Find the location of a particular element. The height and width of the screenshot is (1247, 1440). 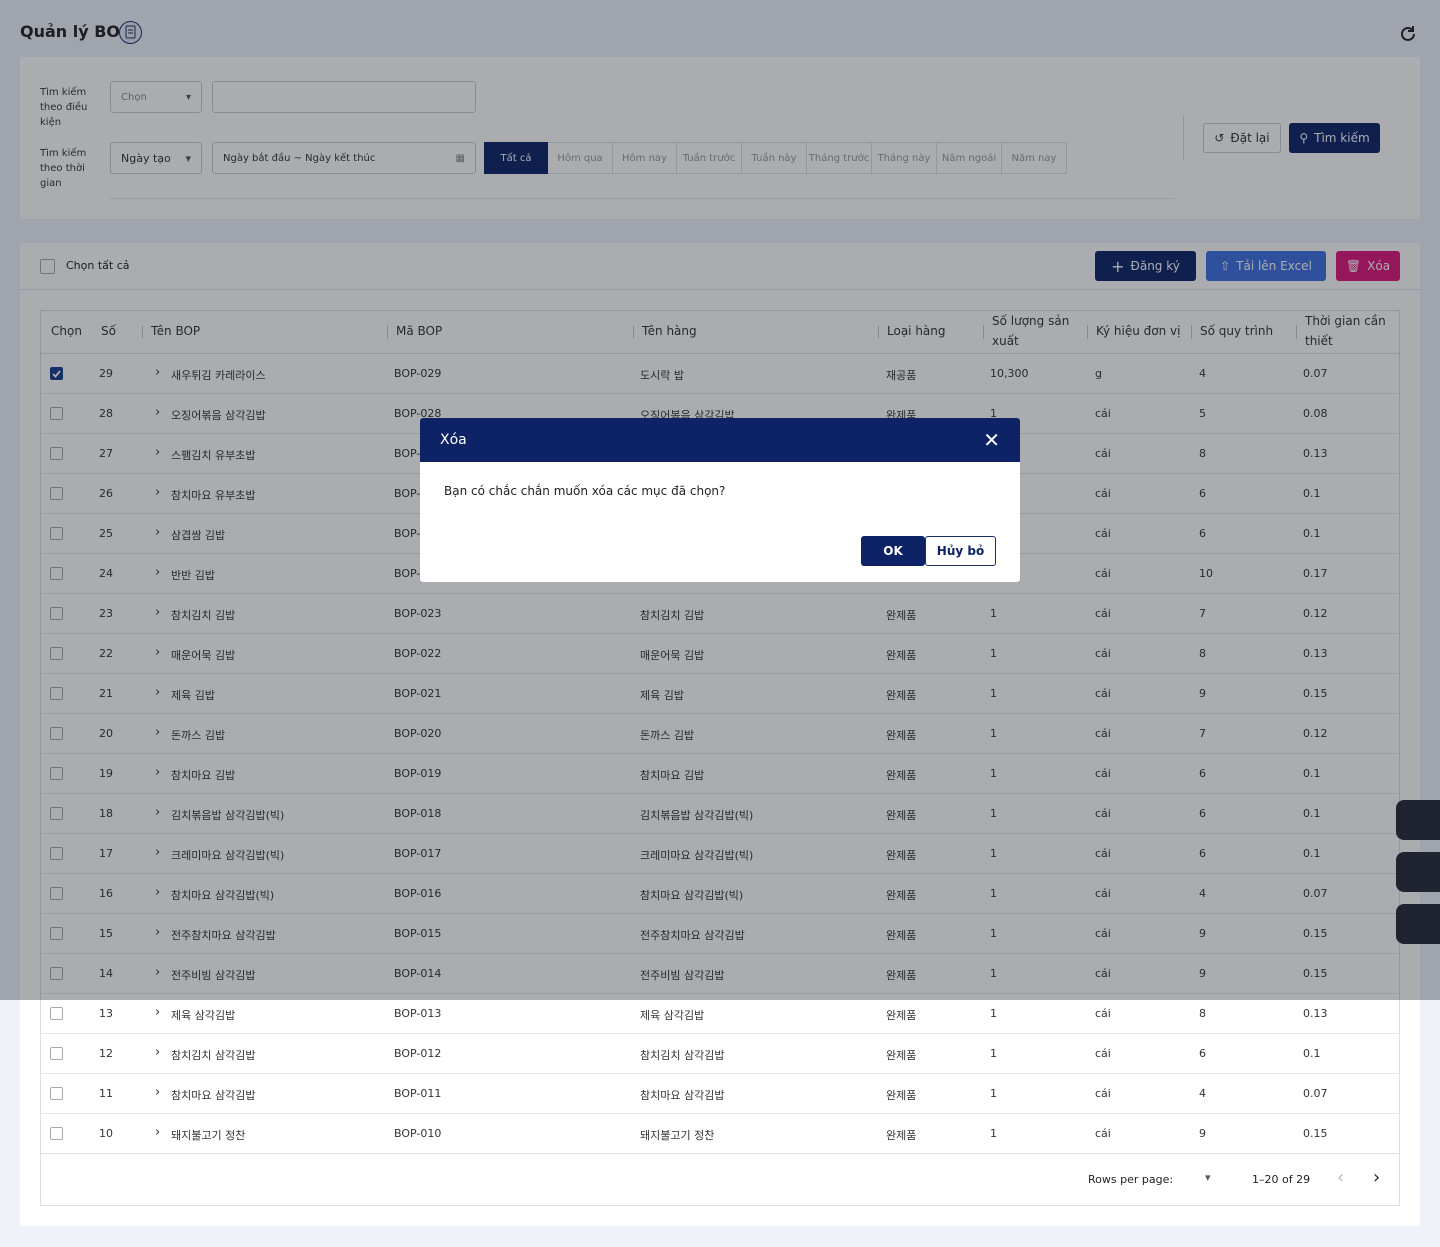

divider is located at coordinates (1183, 138).